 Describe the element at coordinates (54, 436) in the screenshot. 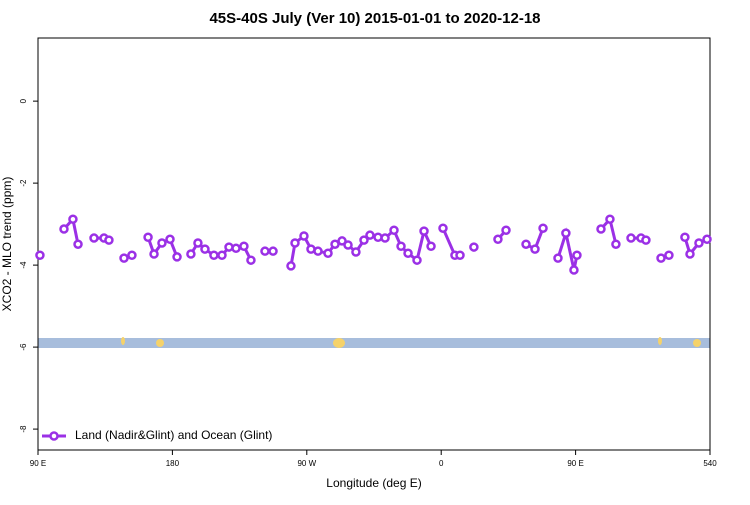

I see `legend-marker` at that location.